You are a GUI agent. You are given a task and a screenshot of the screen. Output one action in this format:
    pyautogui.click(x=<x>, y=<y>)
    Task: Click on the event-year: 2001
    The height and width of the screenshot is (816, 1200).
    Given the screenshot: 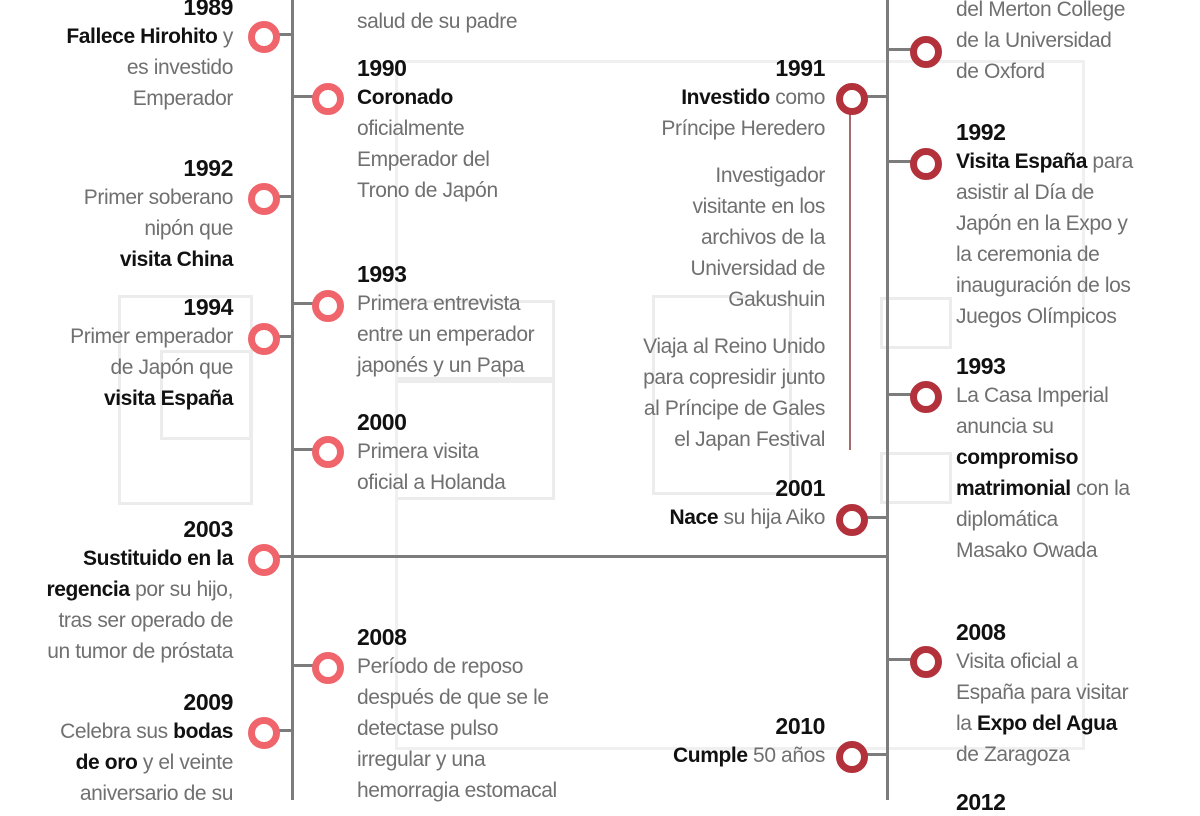 What is the action you would take?
    pyautogui.click(x=800, y=488)
    